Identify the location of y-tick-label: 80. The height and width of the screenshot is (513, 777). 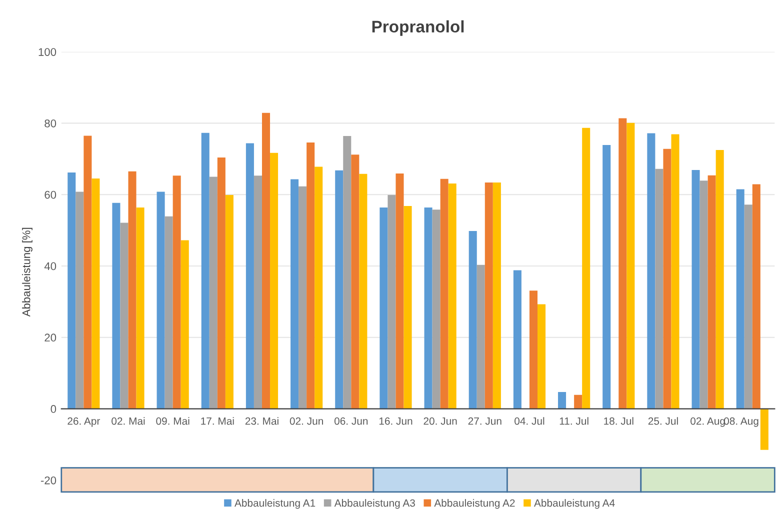
(50, 123).